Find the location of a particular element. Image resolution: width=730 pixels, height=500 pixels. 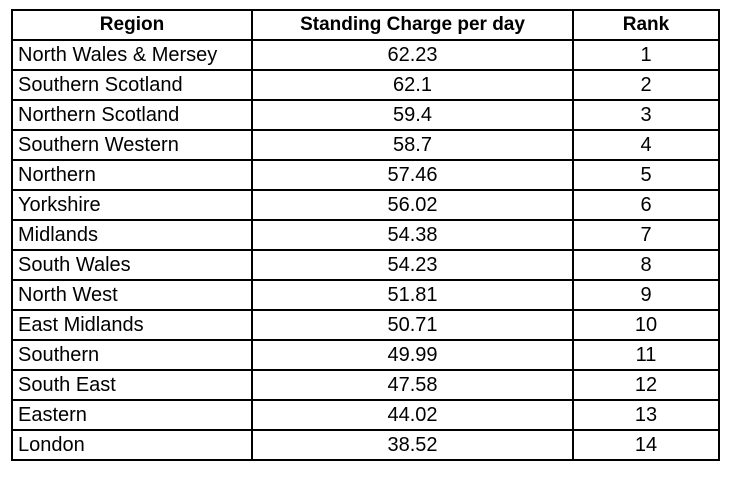

rank-cell: 5 is located at coordinates (646, 175).